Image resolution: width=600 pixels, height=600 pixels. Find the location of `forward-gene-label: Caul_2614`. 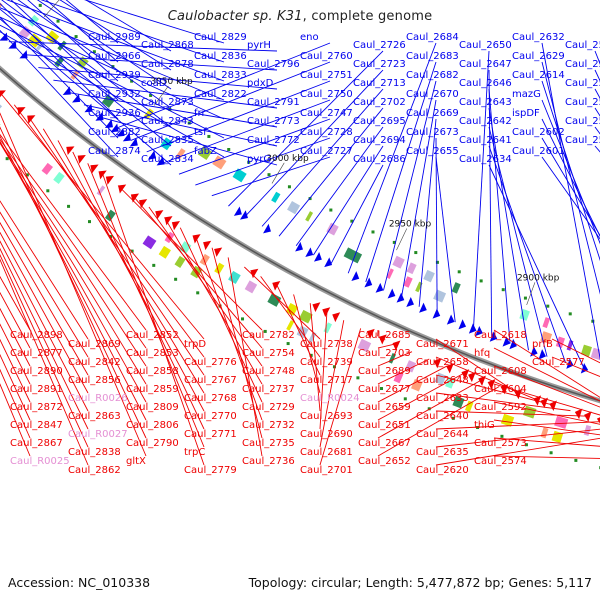

forward-gene-label: Caul_2614 is located at coordinates (538, 75).